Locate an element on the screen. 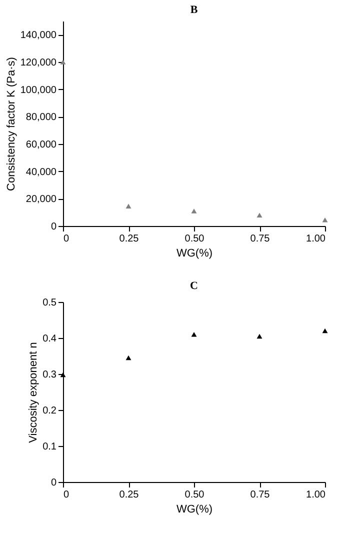  chart-title: B is located at coordinates (194, 10).